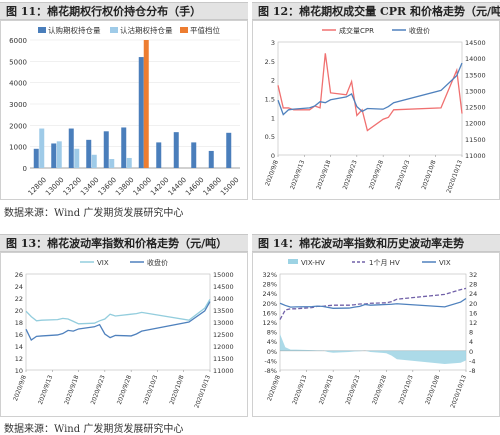  What do you see at coordinates (272, 173) in the screenshot?
I see `x-tick-label: 2020/9/8` at bounding box center [272, 173].